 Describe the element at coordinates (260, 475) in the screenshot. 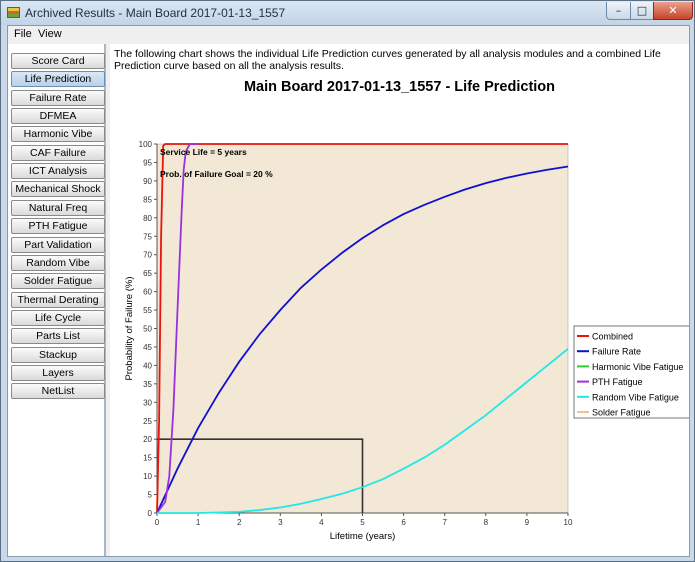

I see `service-life-goal-box` at that location.